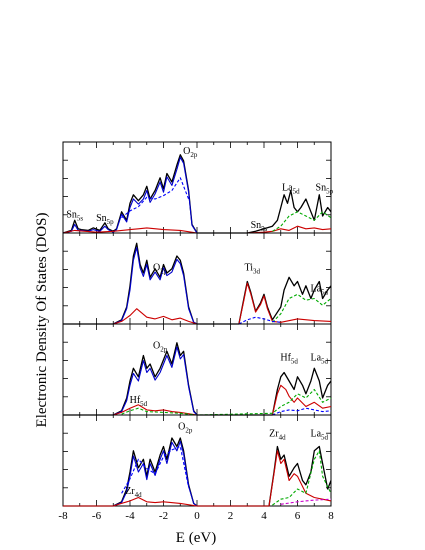 This screenshot has height=550, width=425. Describe the element at coordinates (331, 516) in the screenshot. I see `x-tick-label: 8` at that location.